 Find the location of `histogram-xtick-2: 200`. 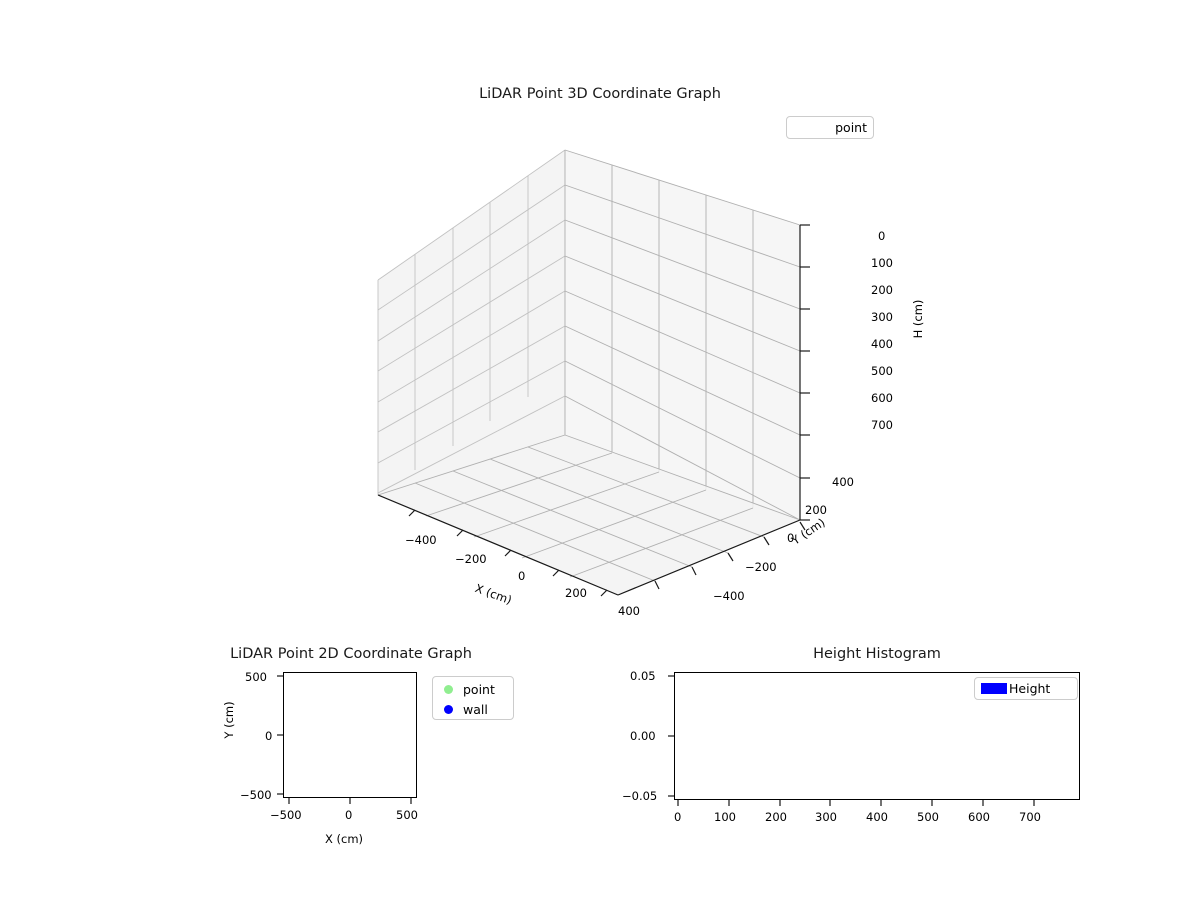

histogram-xtick-2: 200 is located at coordinates (776, 817).